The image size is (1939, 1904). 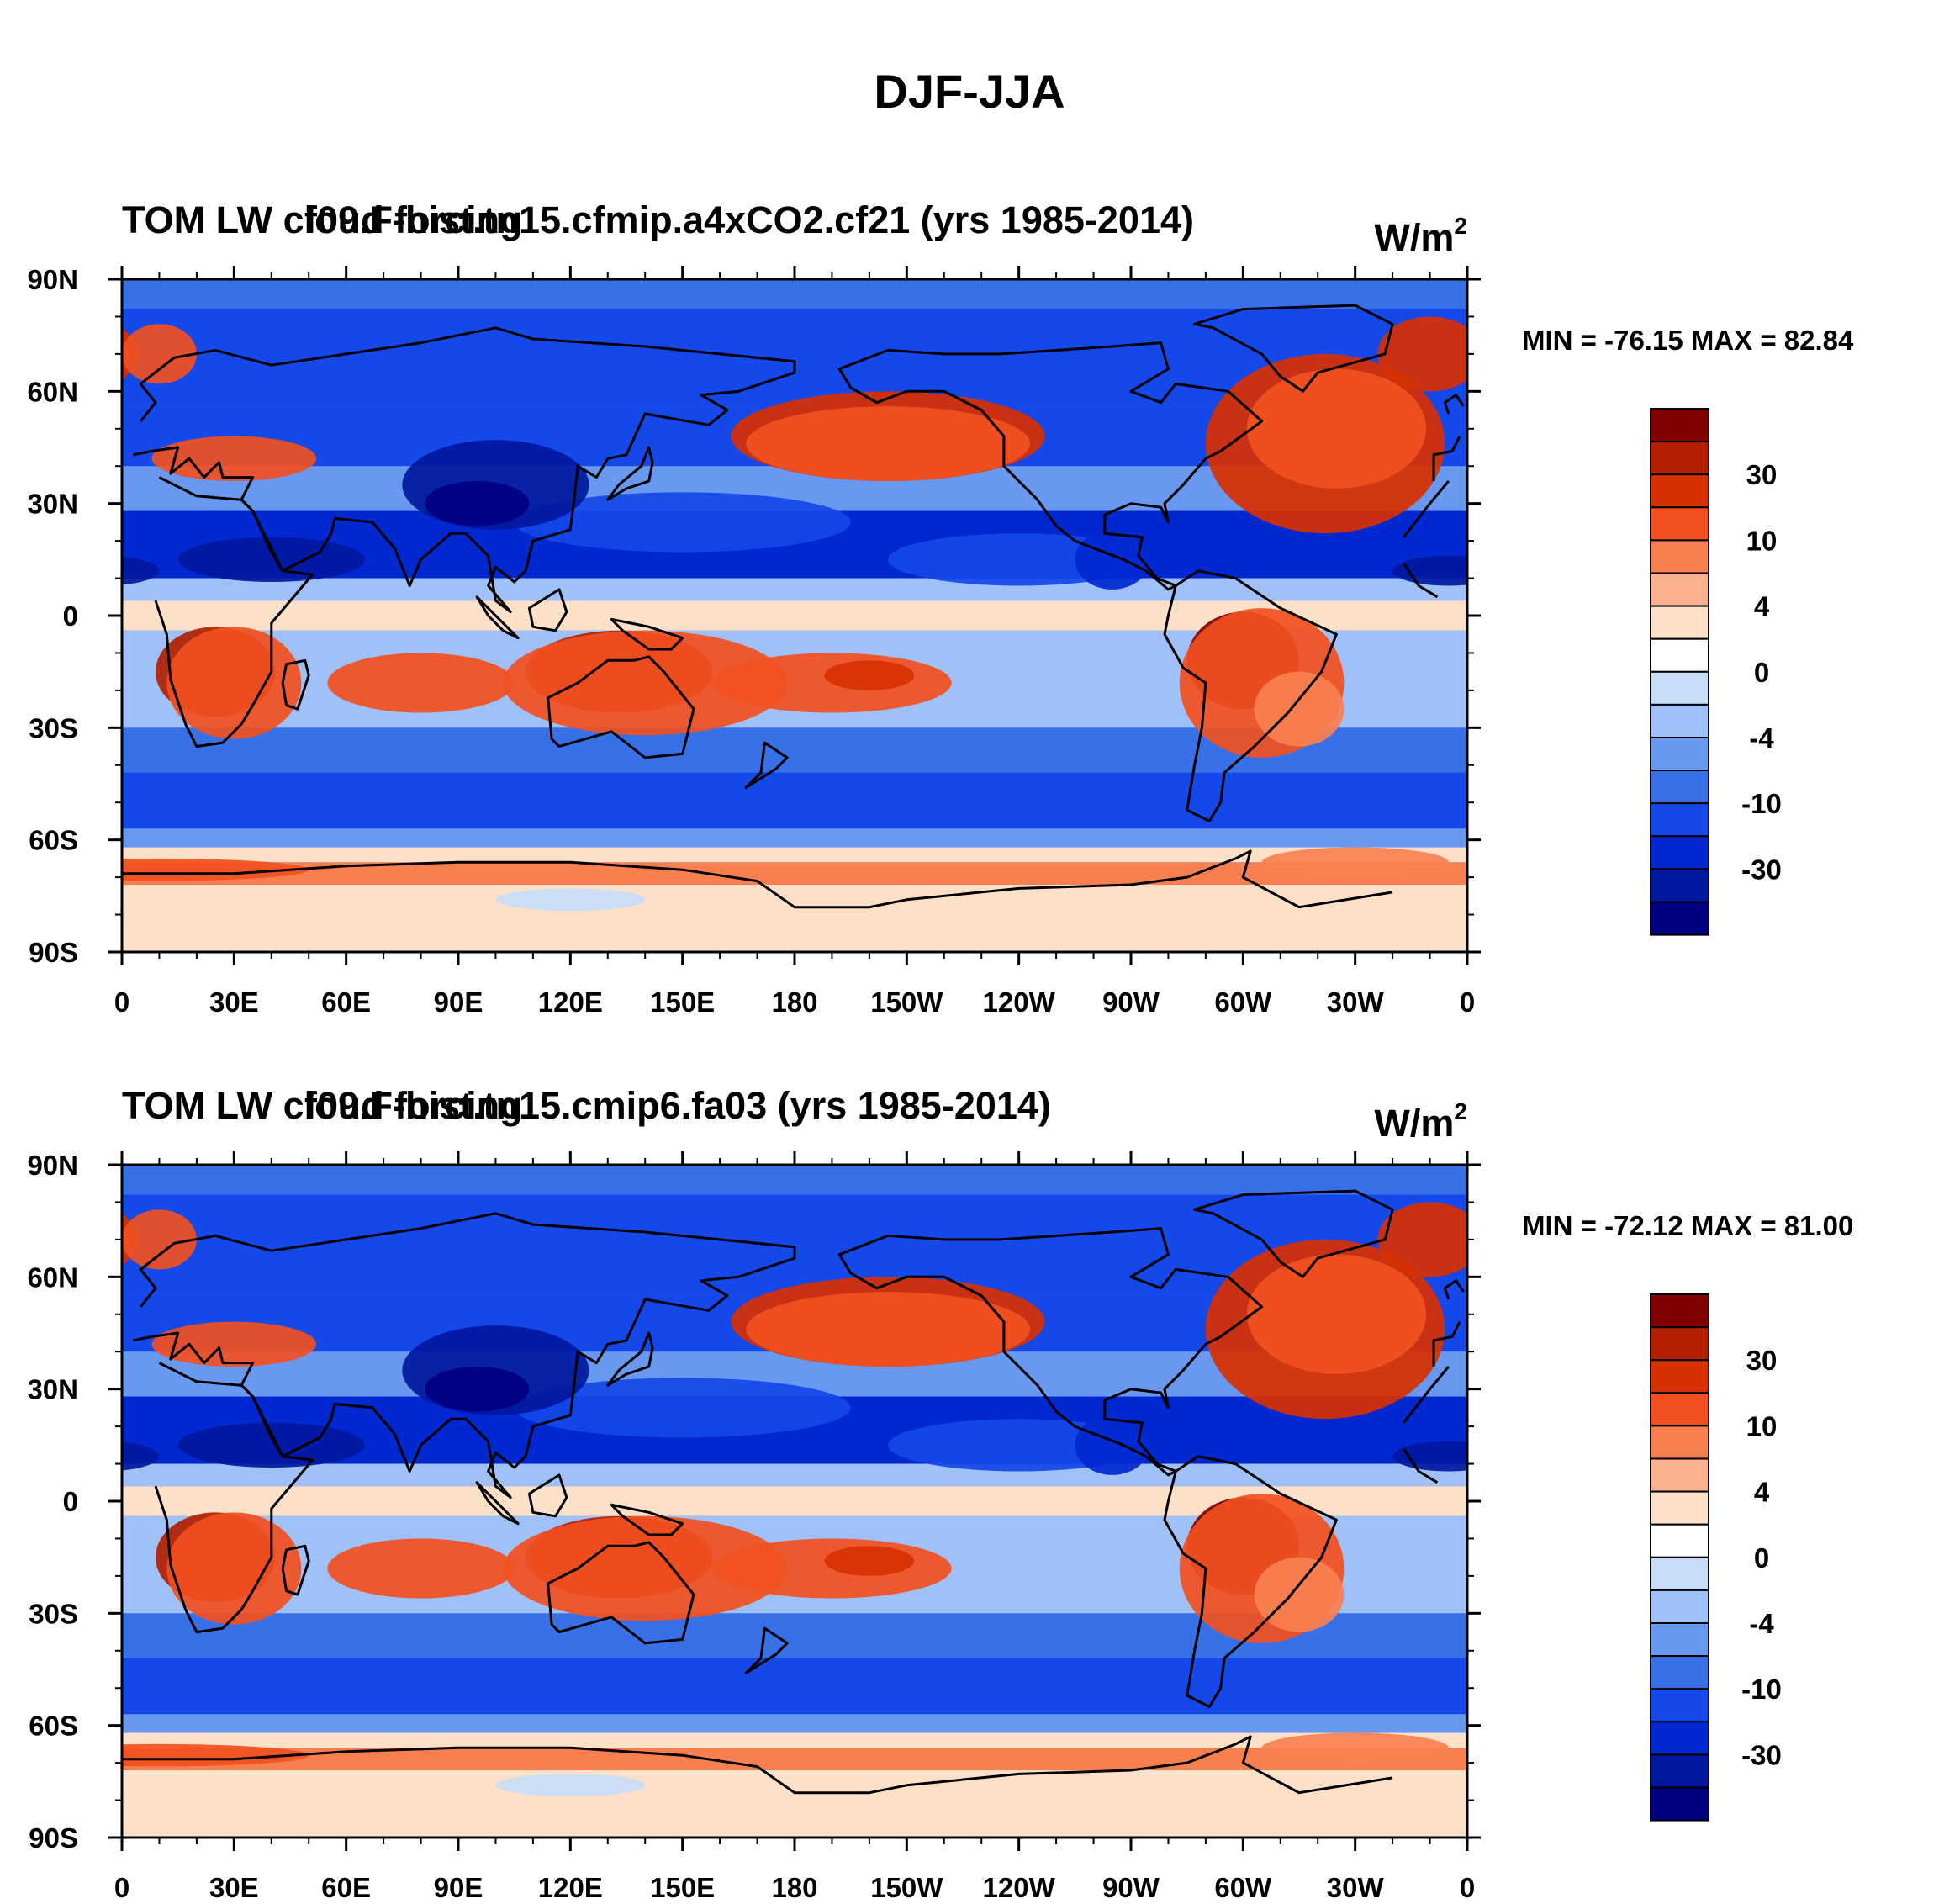 I want to click on lat-label: 90S, so click(x=53, y=952).